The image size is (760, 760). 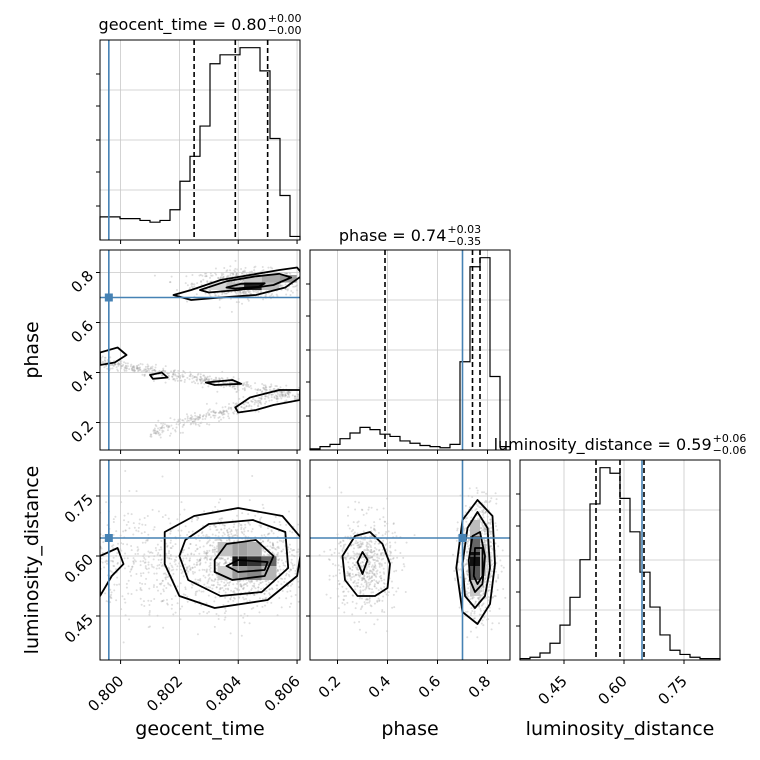 What do you see at coordinates (32, 349) in the screenshot?
I see `y-axis-label-phase: phase` at bounding box center [32, 349].